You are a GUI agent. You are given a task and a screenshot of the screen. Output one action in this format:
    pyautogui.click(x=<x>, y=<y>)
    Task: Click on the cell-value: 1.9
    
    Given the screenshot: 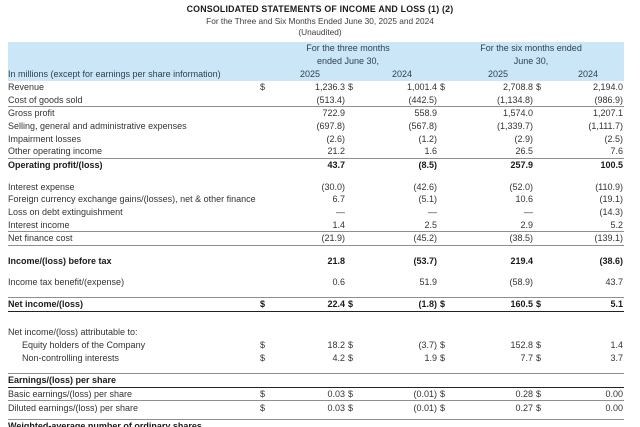 What is the action you would take?
    pyautogui.click(x=431, y=357)
    